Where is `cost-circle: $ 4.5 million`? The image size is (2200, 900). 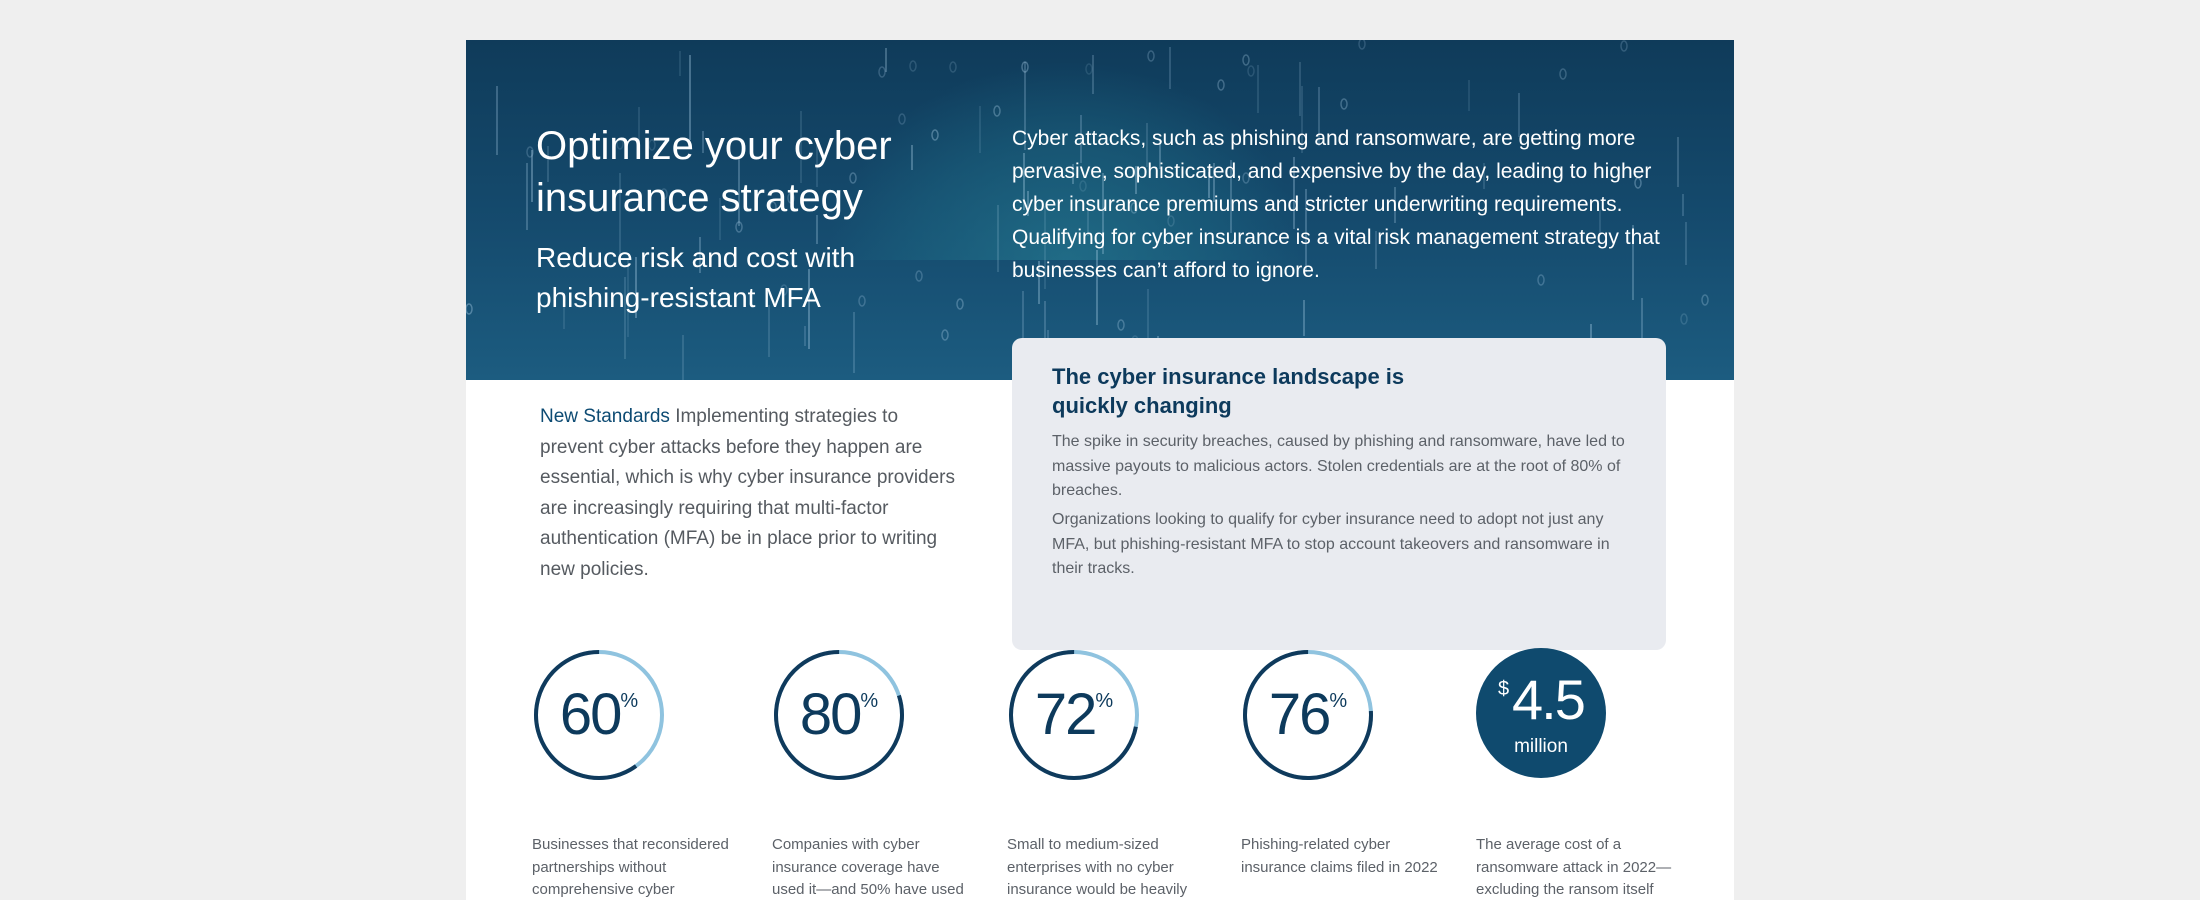 cost-circle: $ 4.5 million is located at coordinates (1541, 713).